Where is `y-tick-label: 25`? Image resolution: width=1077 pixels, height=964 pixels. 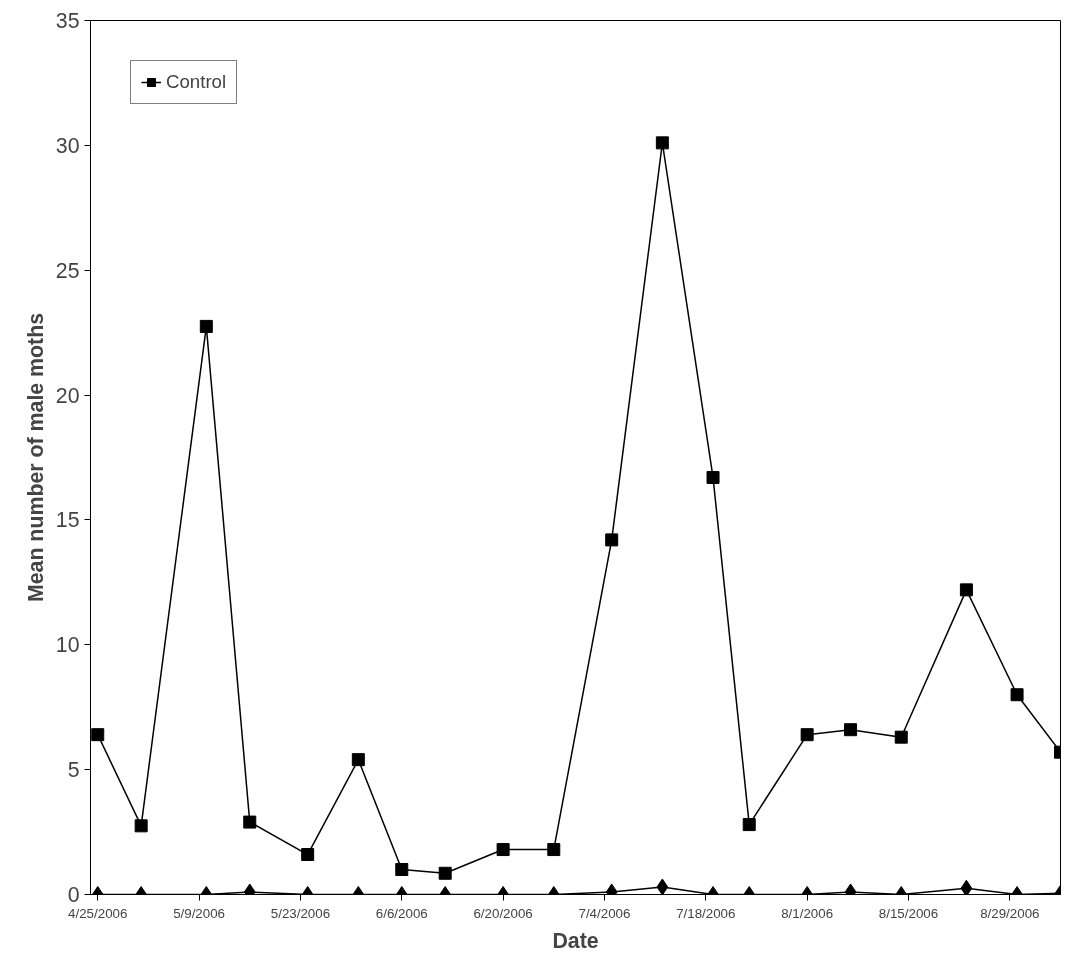 y-tick-label: 25 is located at coordinates (67, 270).